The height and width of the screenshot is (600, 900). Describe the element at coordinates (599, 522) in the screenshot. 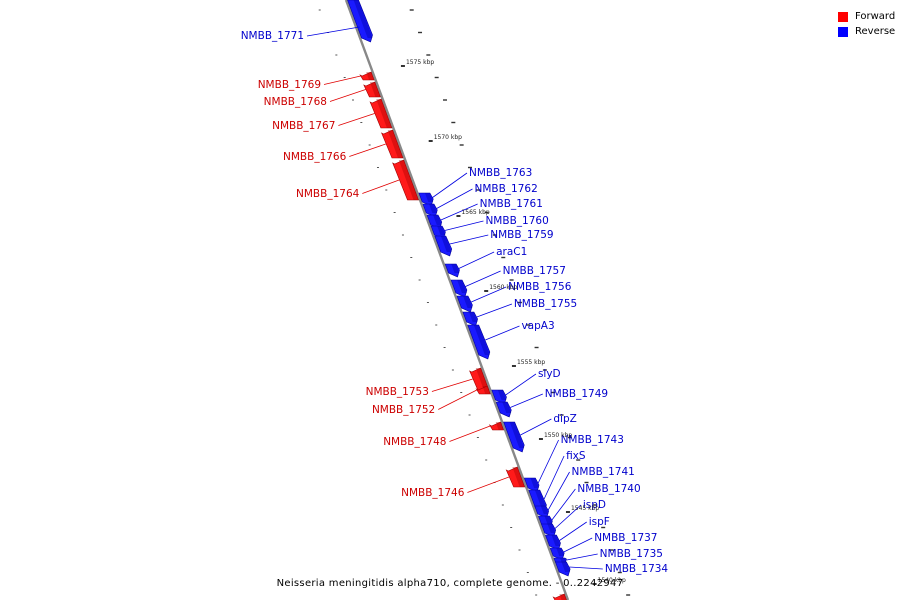

I see `gene-label-reverse: ispF` at that location.